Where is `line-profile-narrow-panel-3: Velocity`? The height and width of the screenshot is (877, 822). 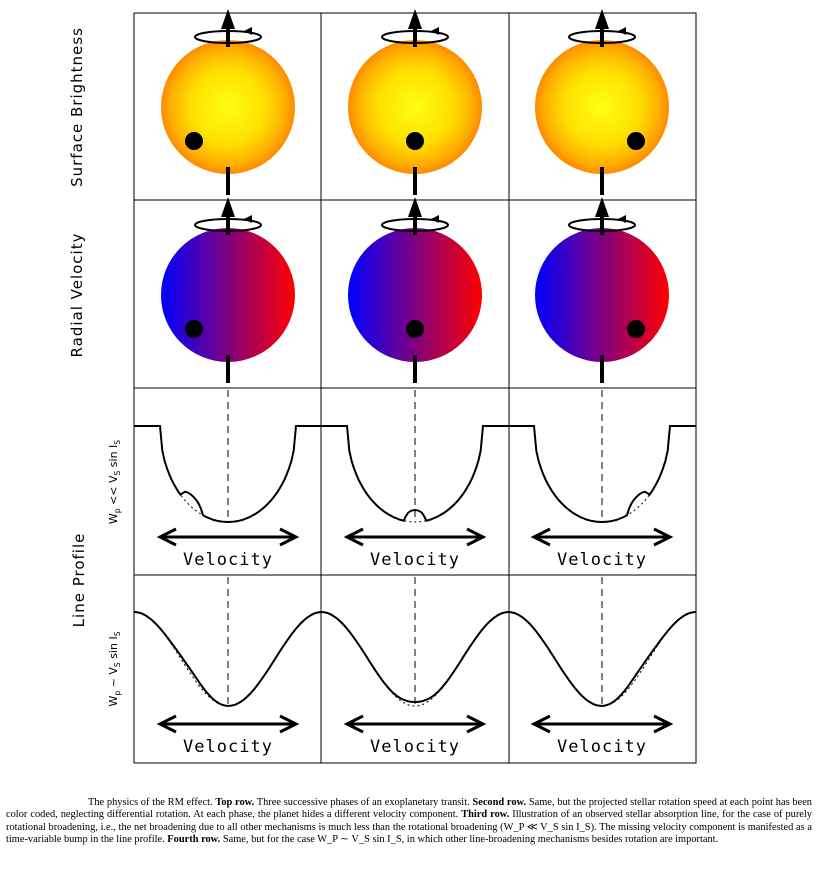 line-profile-narrow-panel-3: Velocity is located at coordinates (602, 480).